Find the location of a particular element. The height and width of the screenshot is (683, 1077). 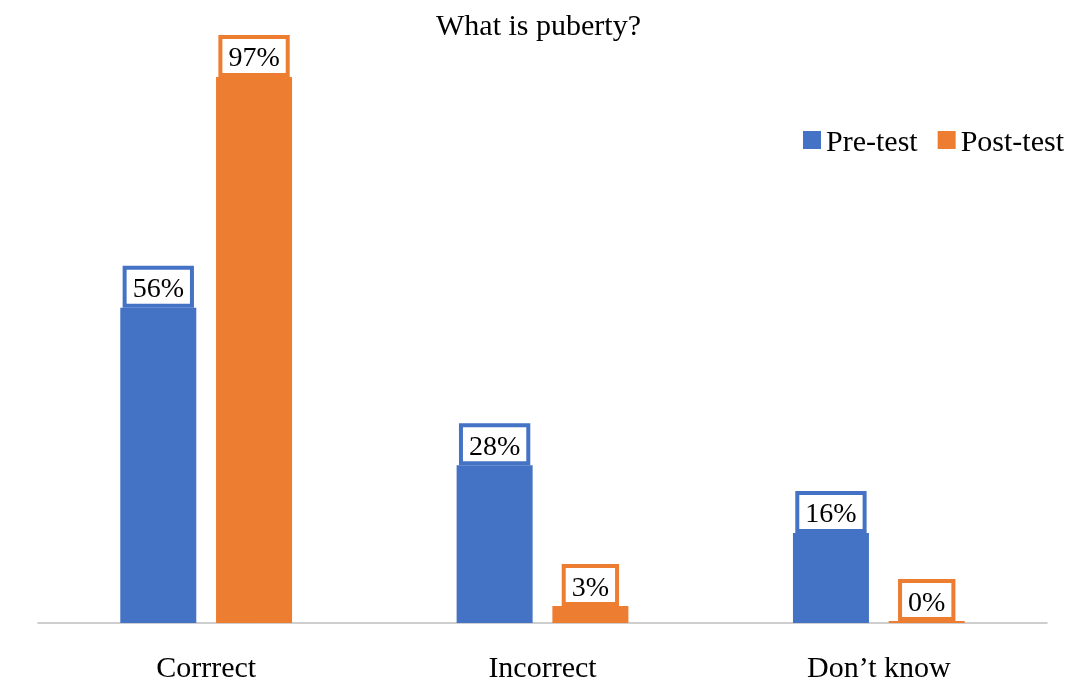

x-tick-label: Don’t know is located at coordinates (879, 666).